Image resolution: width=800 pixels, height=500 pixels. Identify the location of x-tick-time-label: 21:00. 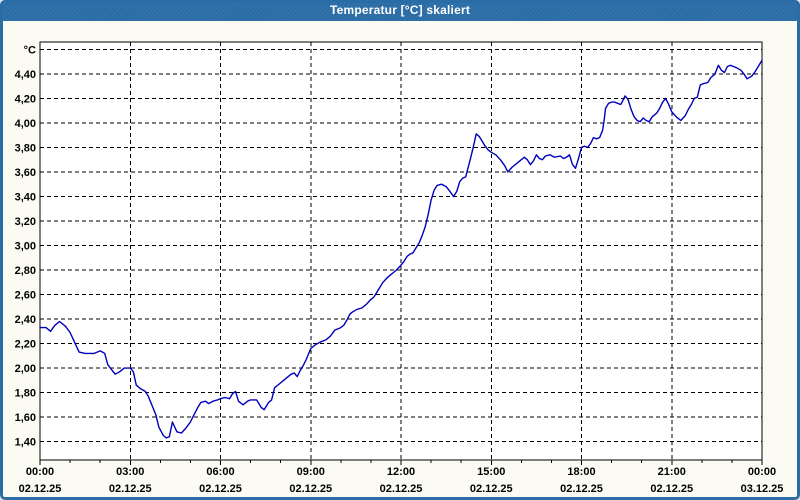
(672, 472).